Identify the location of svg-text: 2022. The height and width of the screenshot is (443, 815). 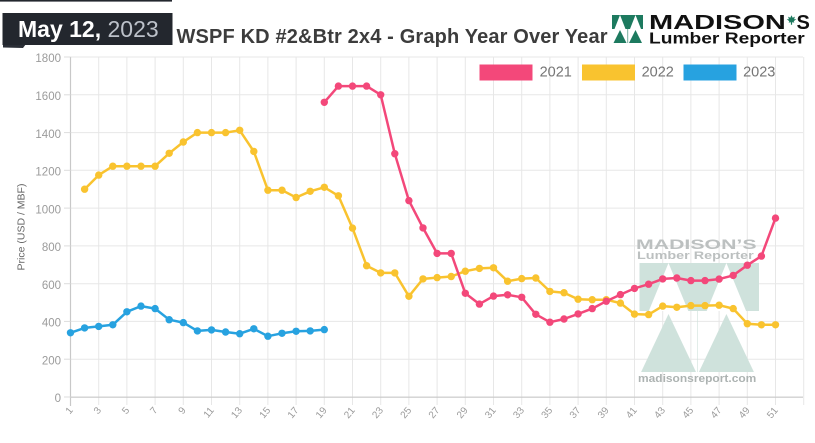
(658, 72).